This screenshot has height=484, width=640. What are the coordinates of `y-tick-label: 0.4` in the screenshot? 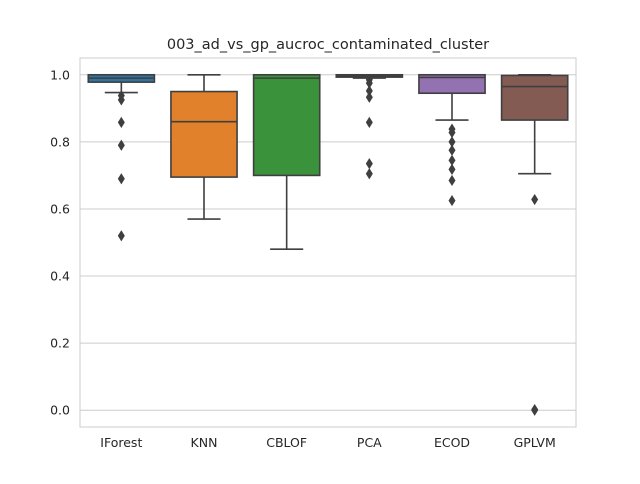 It's located at (60, 276).